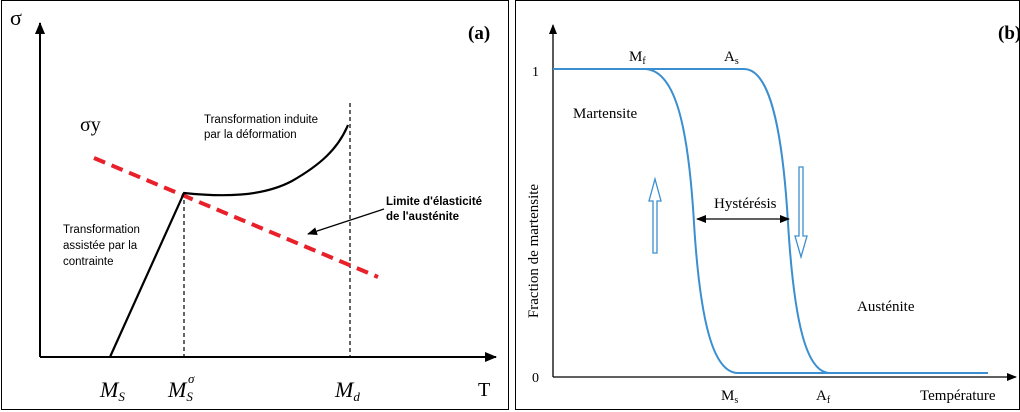  What do you see at coordinates (535, 72) in the screenshot?
I see `y-tick-1: 1` at bounding box center [535, 72].